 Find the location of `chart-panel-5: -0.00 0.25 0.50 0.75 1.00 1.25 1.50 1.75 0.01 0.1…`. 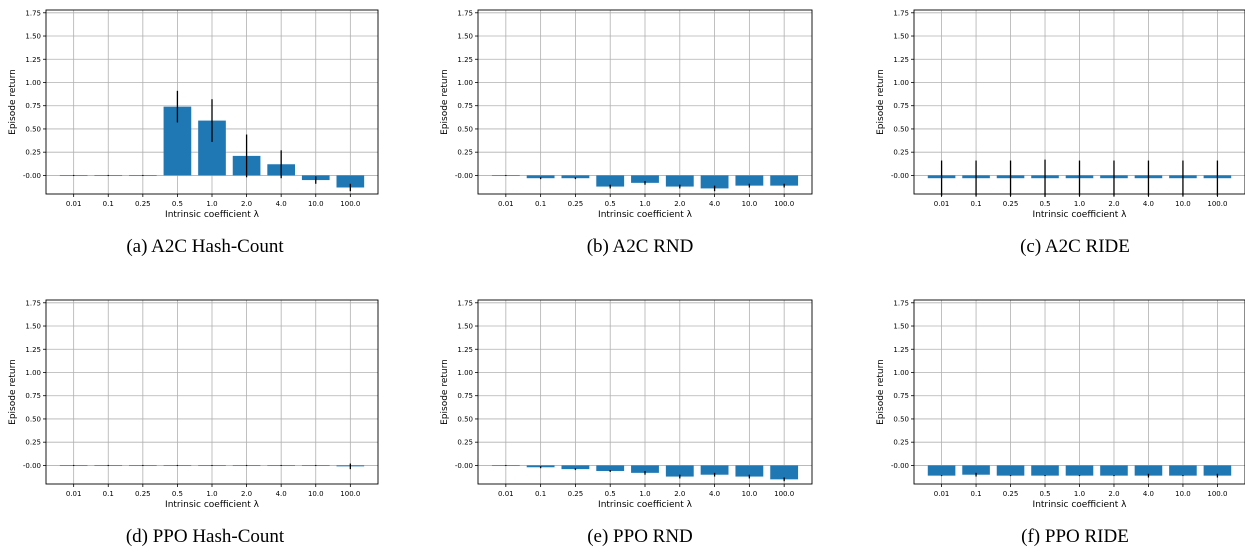

chart-panel-5: -0.00 0.25 0.50 0.75 1.00 1.25 1.50 1.75 0.01 0.1… is located at coordinates (1060, 423).